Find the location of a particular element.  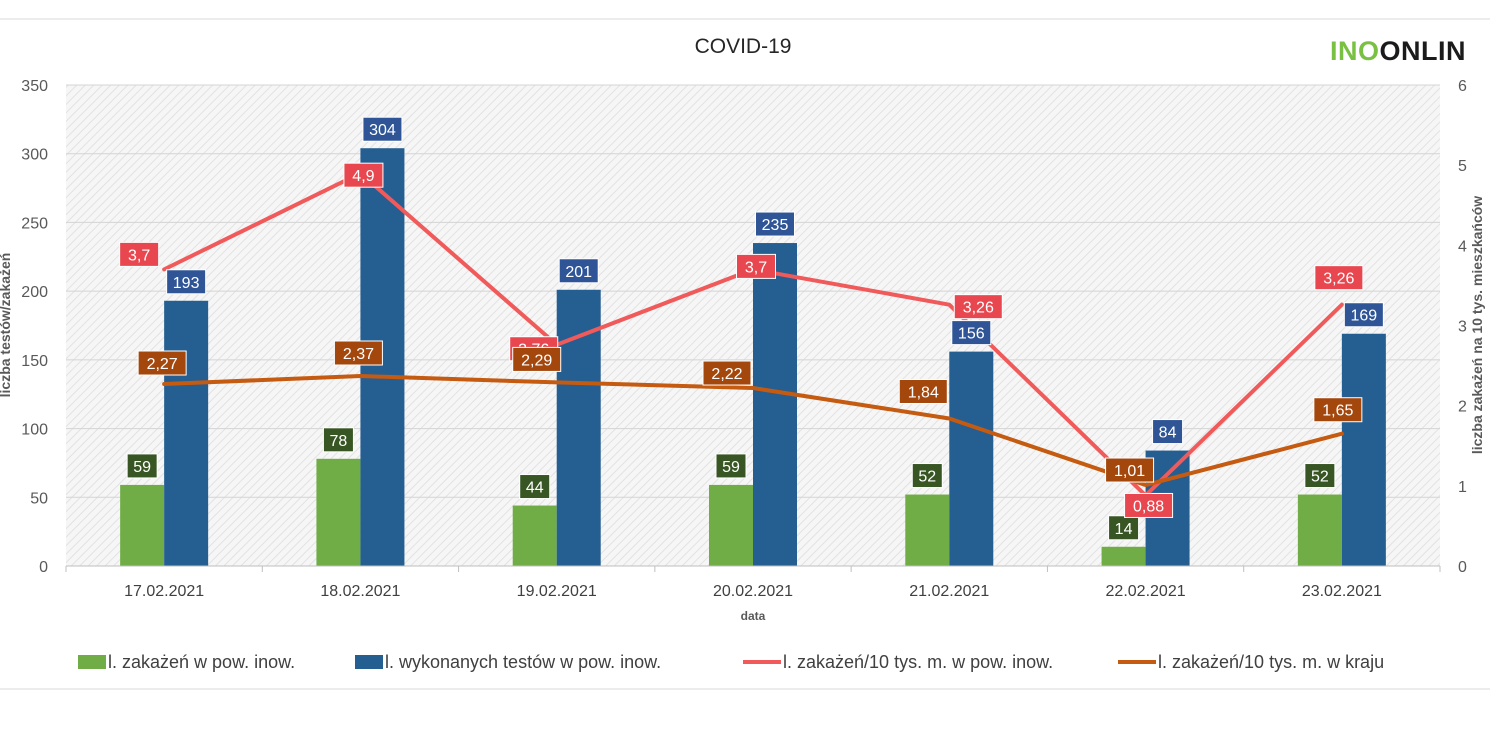

legend-label: l. zakażeń w pow. inow. is located at coordinates (201, 662).